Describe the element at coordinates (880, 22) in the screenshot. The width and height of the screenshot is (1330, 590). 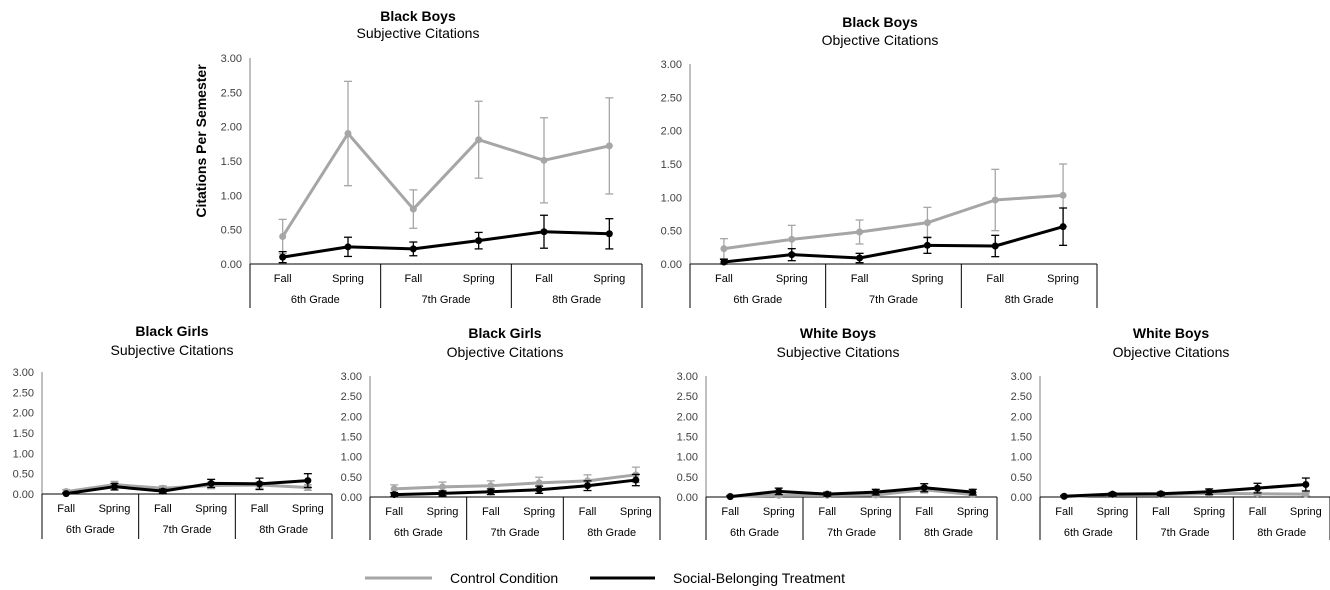
I see `chart-title: Black Boys` at that location.